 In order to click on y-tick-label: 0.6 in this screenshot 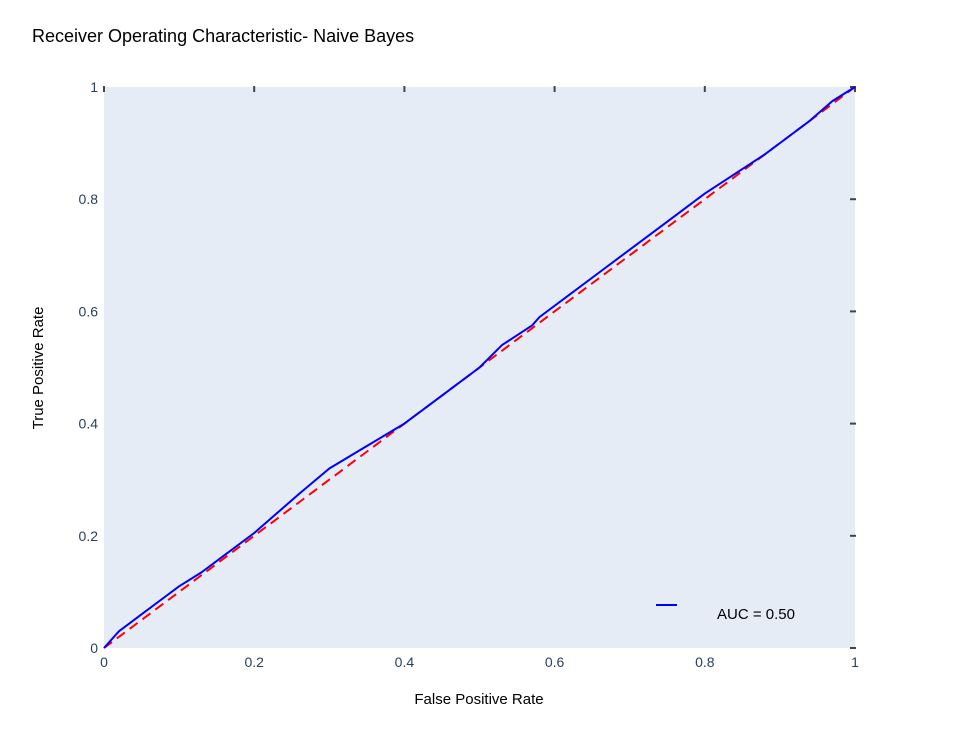, I will do `click(89, 311)`.